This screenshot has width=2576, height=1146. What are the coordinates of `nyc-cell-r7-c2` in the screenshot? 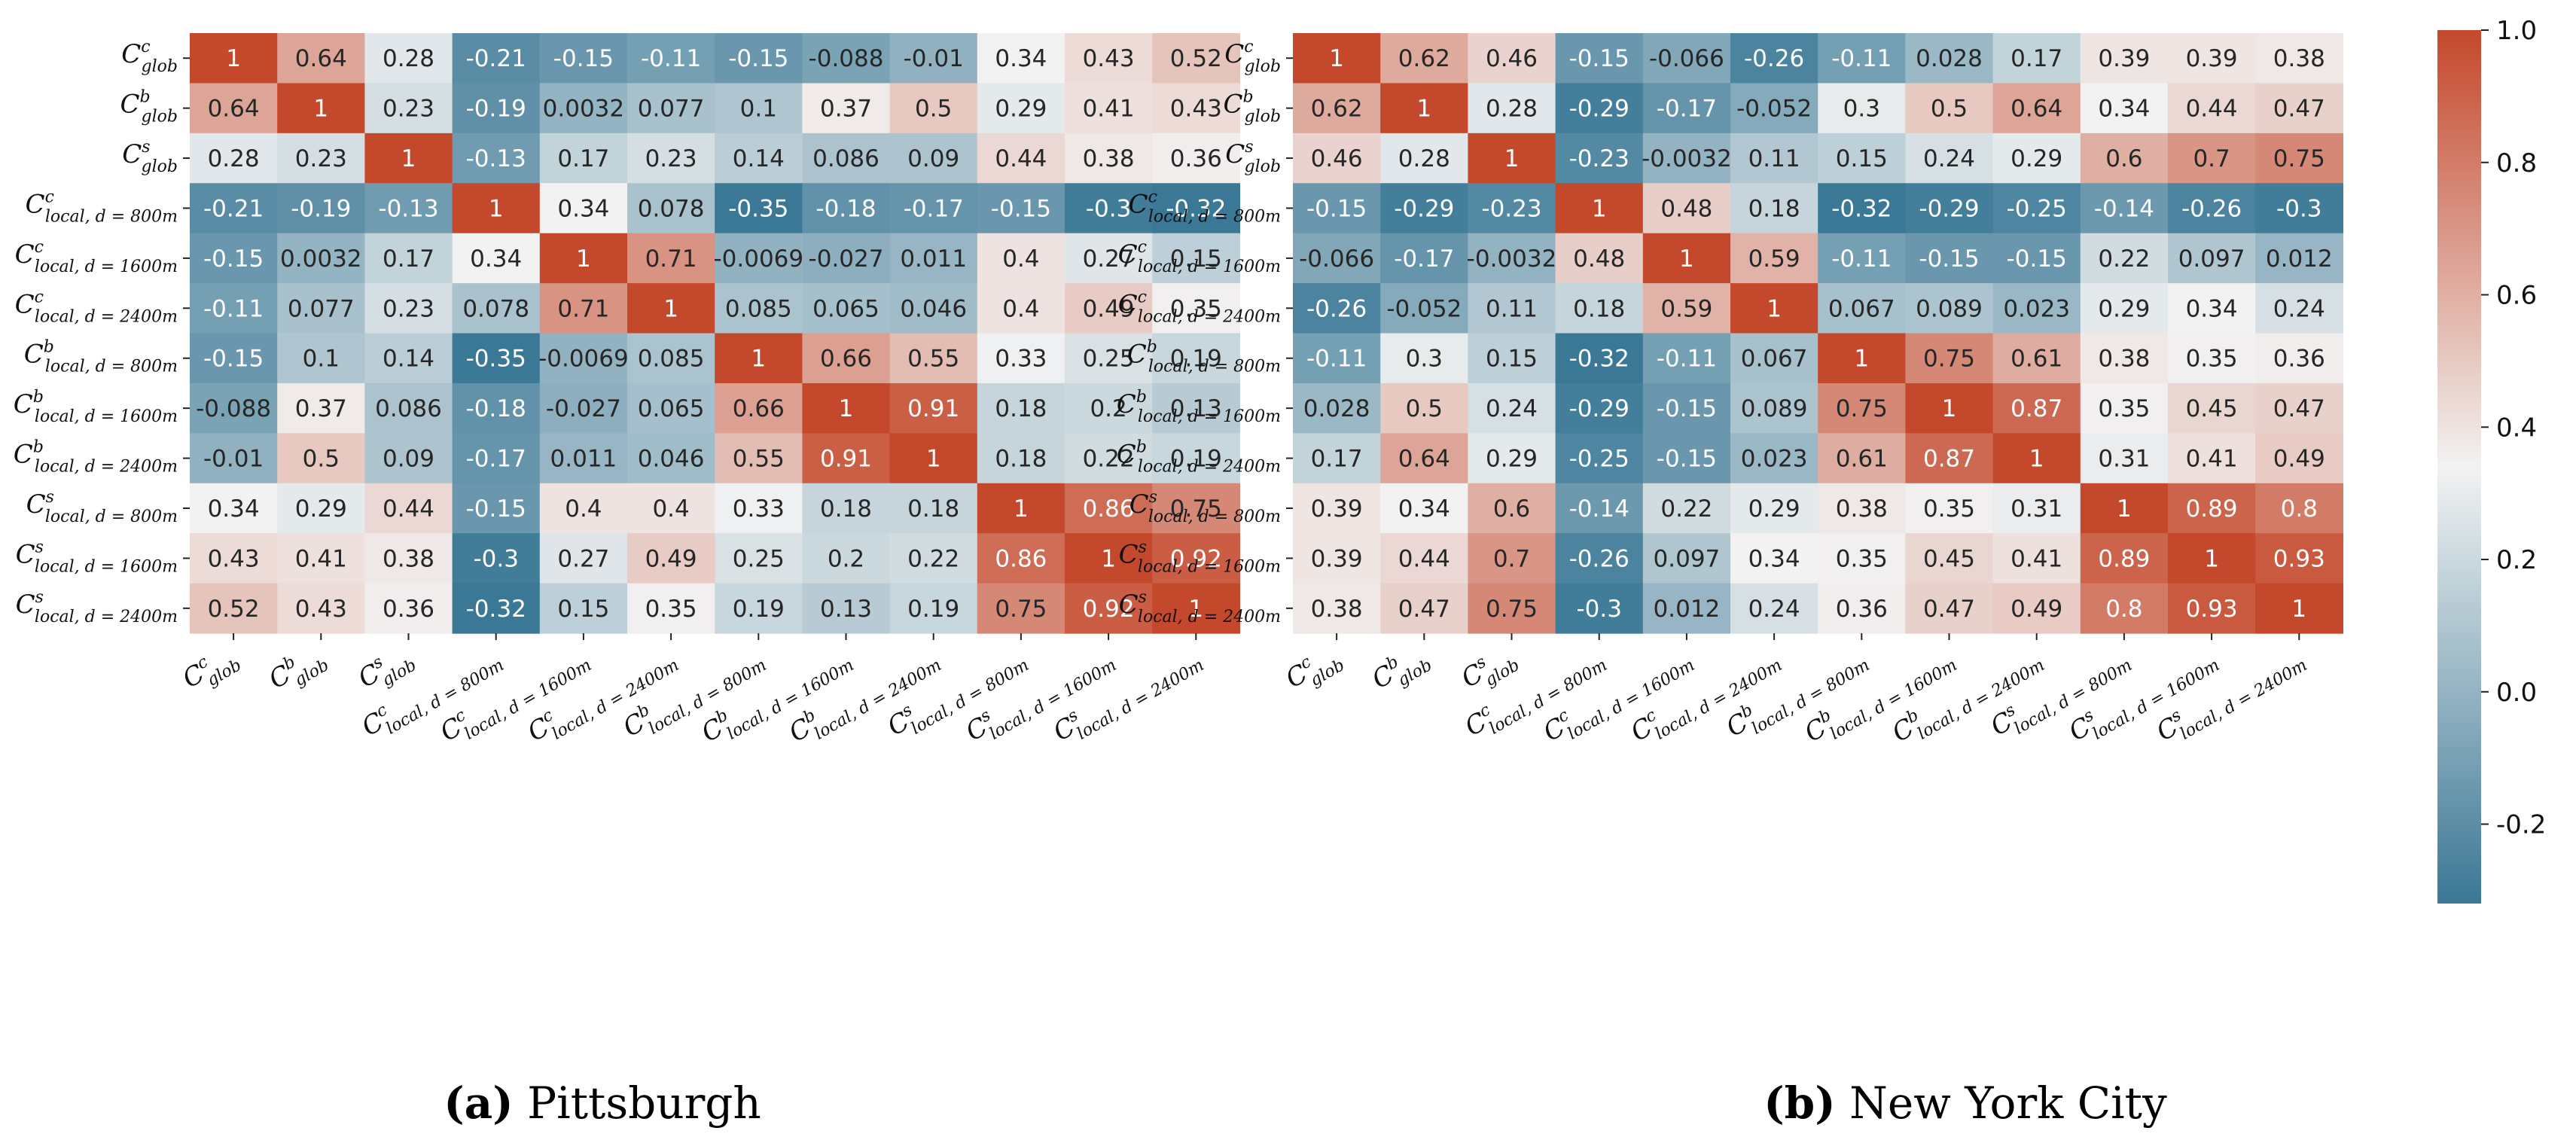 It's located at (1512, 408).